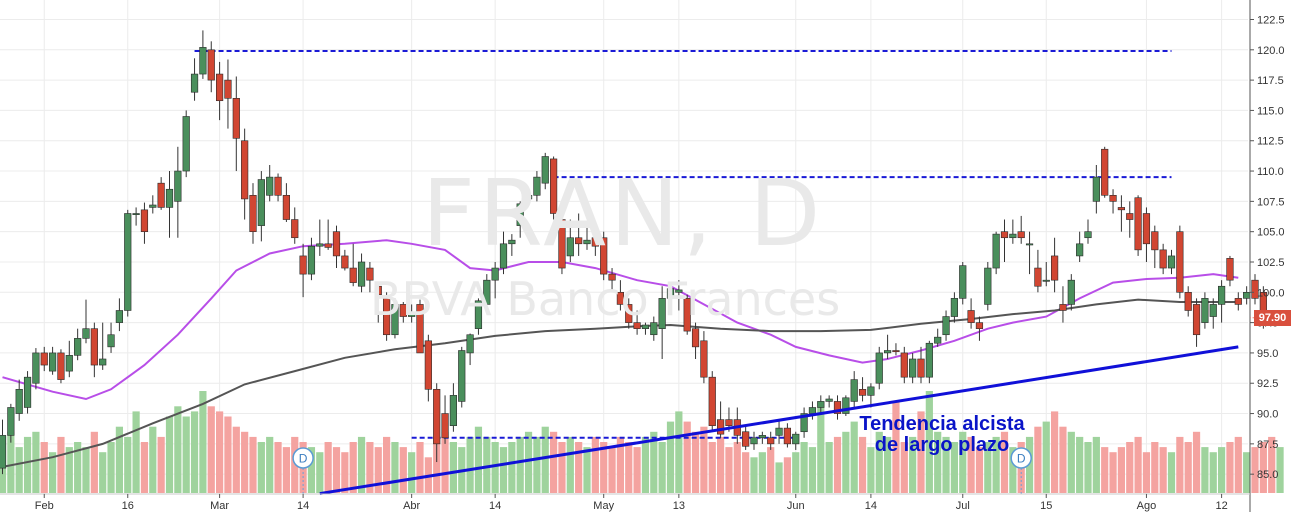 The width and height of the screenshot is (1291, 517). I want to click on trend-annotation-line2: de largo plazo, so click(942, 445).